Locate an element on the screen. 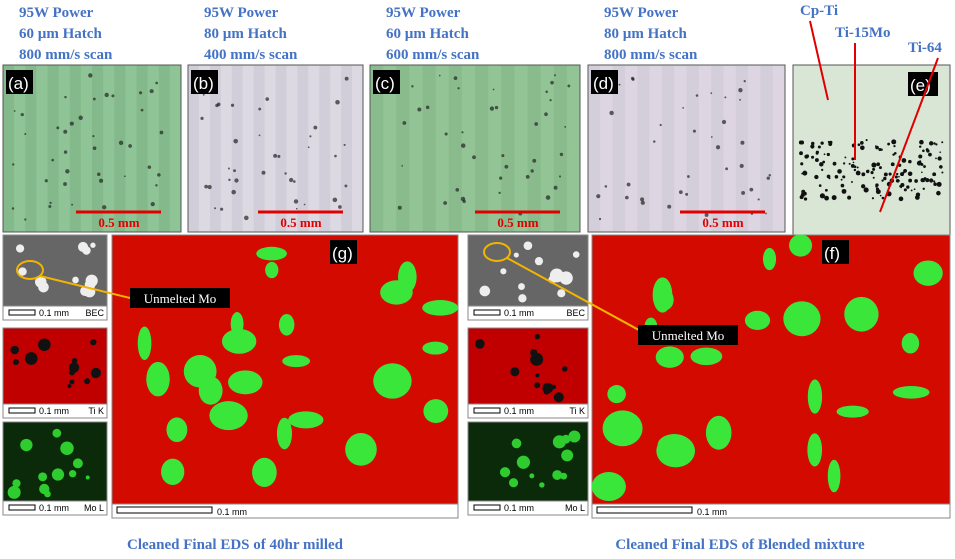 The height and width of the screenshot is (559, 955). letter-box is located at coordinates (604, 82).